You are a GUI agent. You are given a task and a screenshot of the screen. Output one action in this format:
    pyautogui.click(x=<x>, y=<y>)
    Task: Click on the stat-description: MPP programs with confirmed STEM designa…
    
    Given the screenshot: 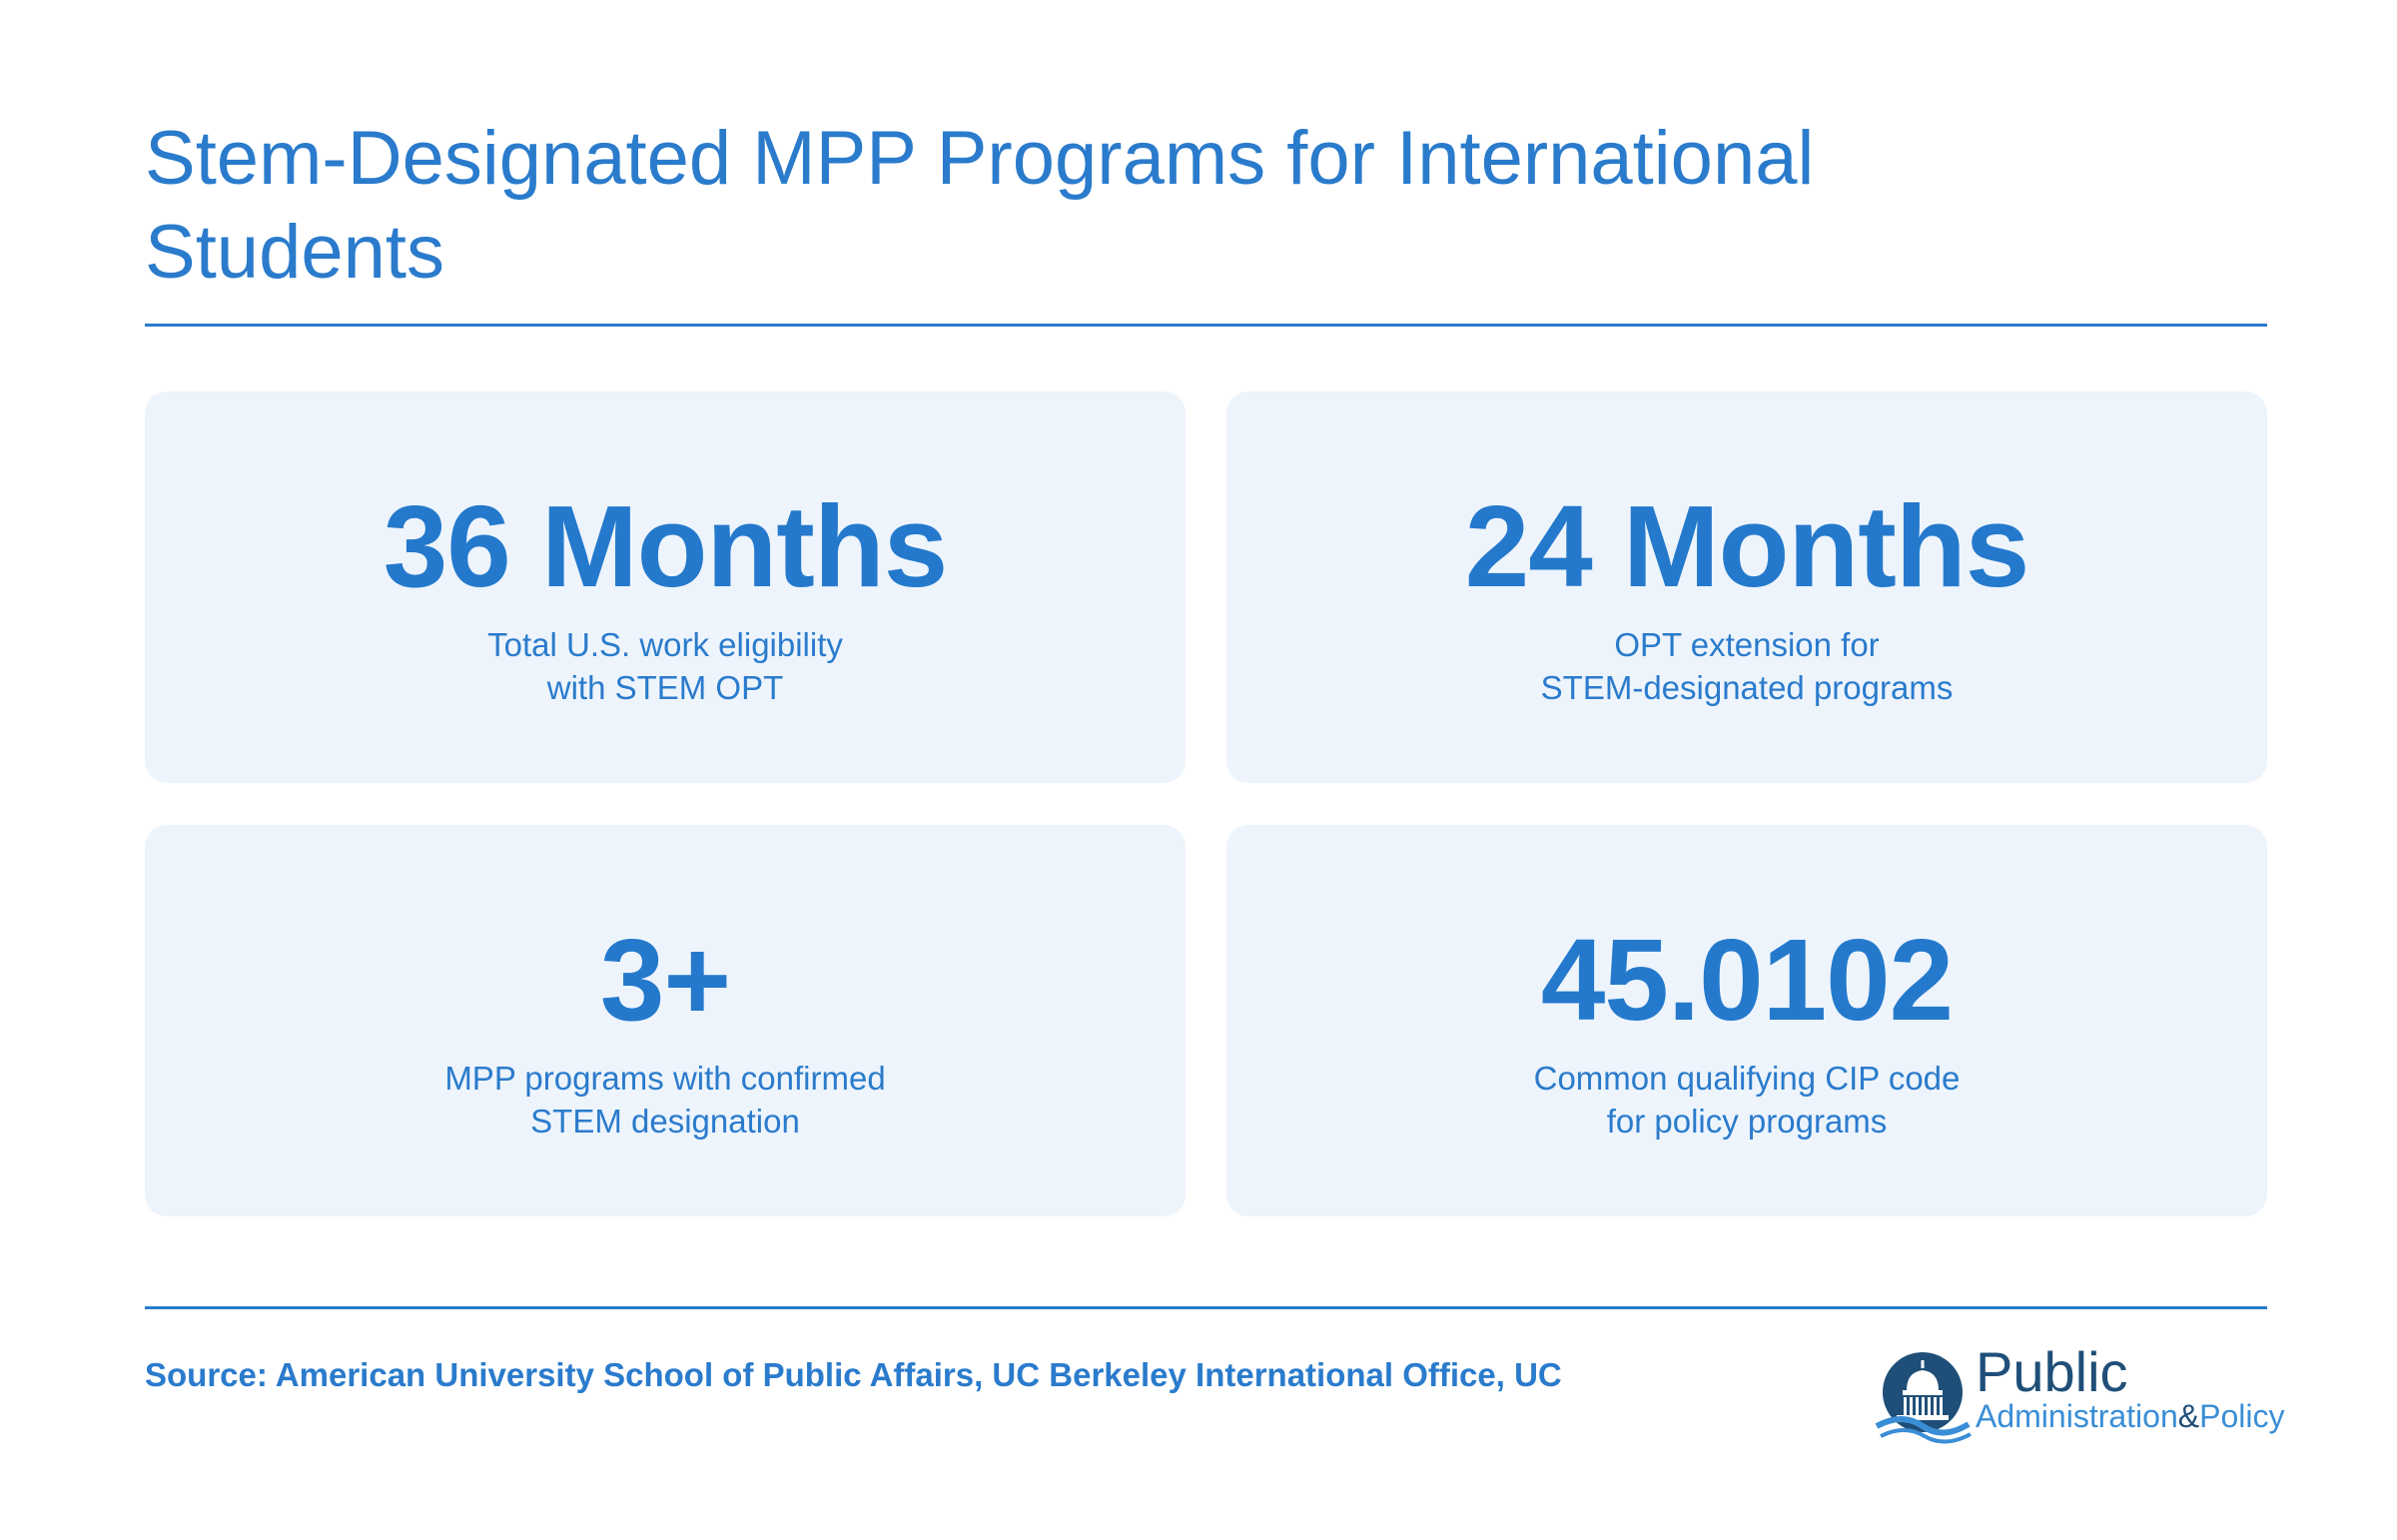 What is the action you would take?
    pyautogui.click(x=665, y=1100)
    